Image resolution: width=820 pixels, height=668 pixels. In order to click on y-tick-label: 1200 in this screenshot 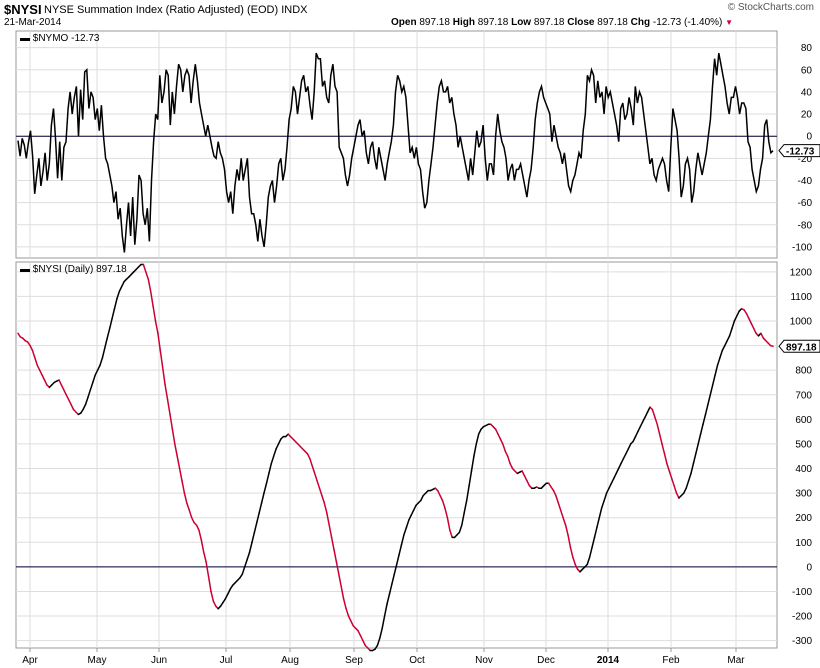, I will do `click(801, 272)`.